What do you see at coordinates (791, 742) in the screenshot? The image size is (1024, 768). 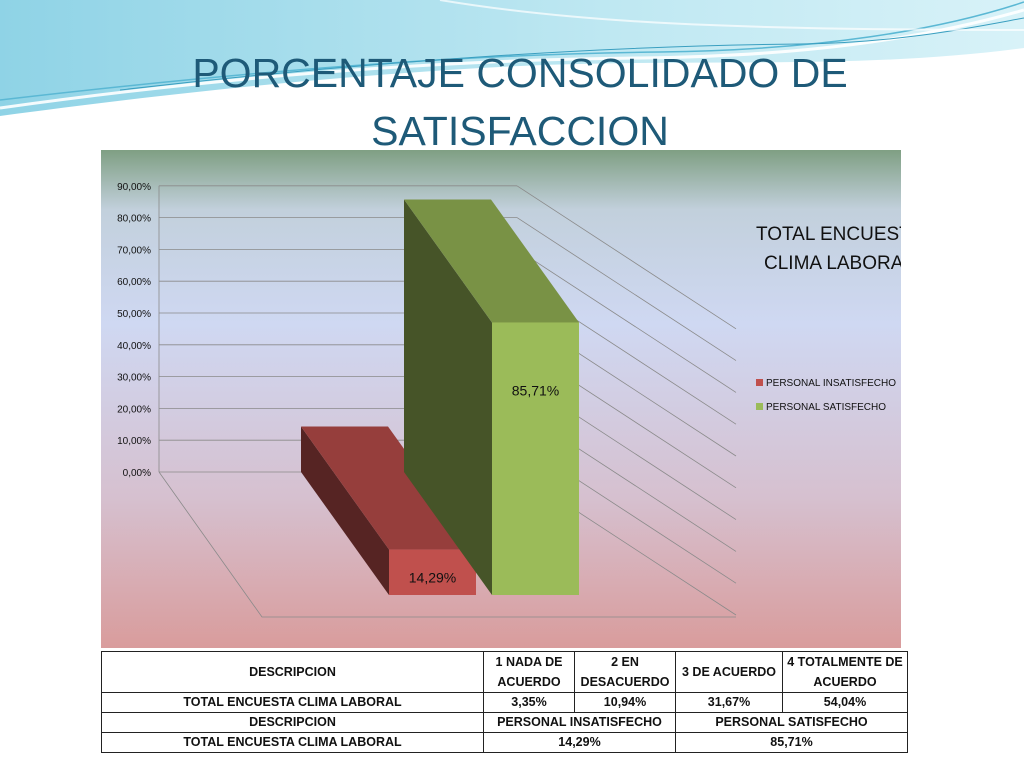 I see `table-cell: 85,71%` at bounding box center [791, 742].